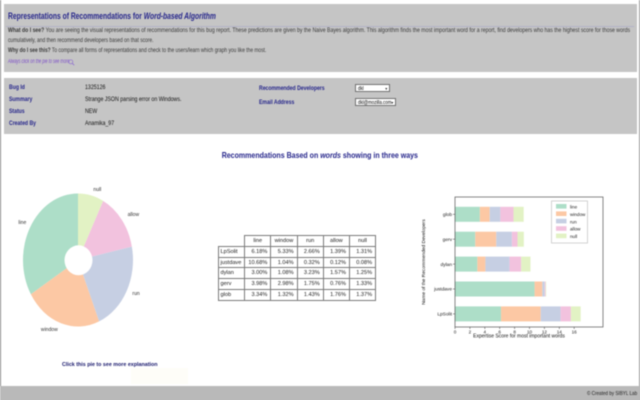 The width and height of the screenshot is (640, 400). I want to click on svg-text: 6, so click(499, 332).